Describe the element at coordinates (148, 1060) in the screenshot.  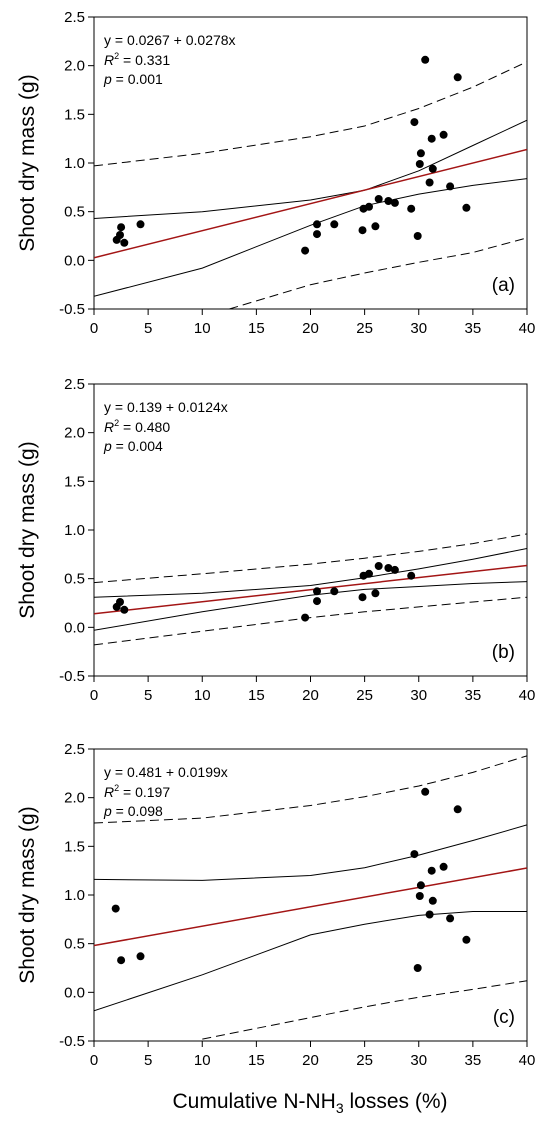
I see `x-tick-label: 5` at that location.